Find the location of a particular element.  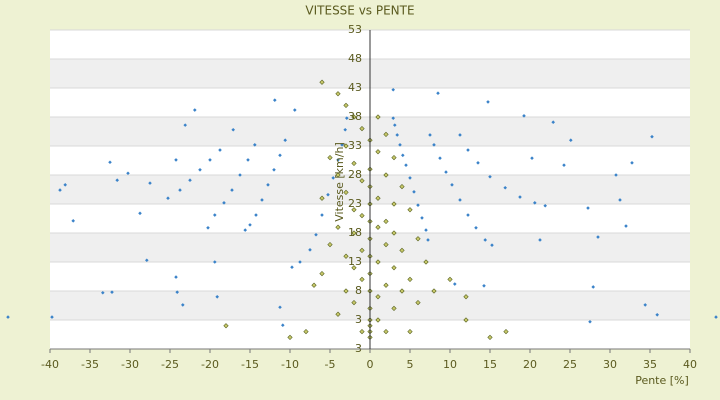

x-tick-label: -30 is located at coordinates (130, 364).